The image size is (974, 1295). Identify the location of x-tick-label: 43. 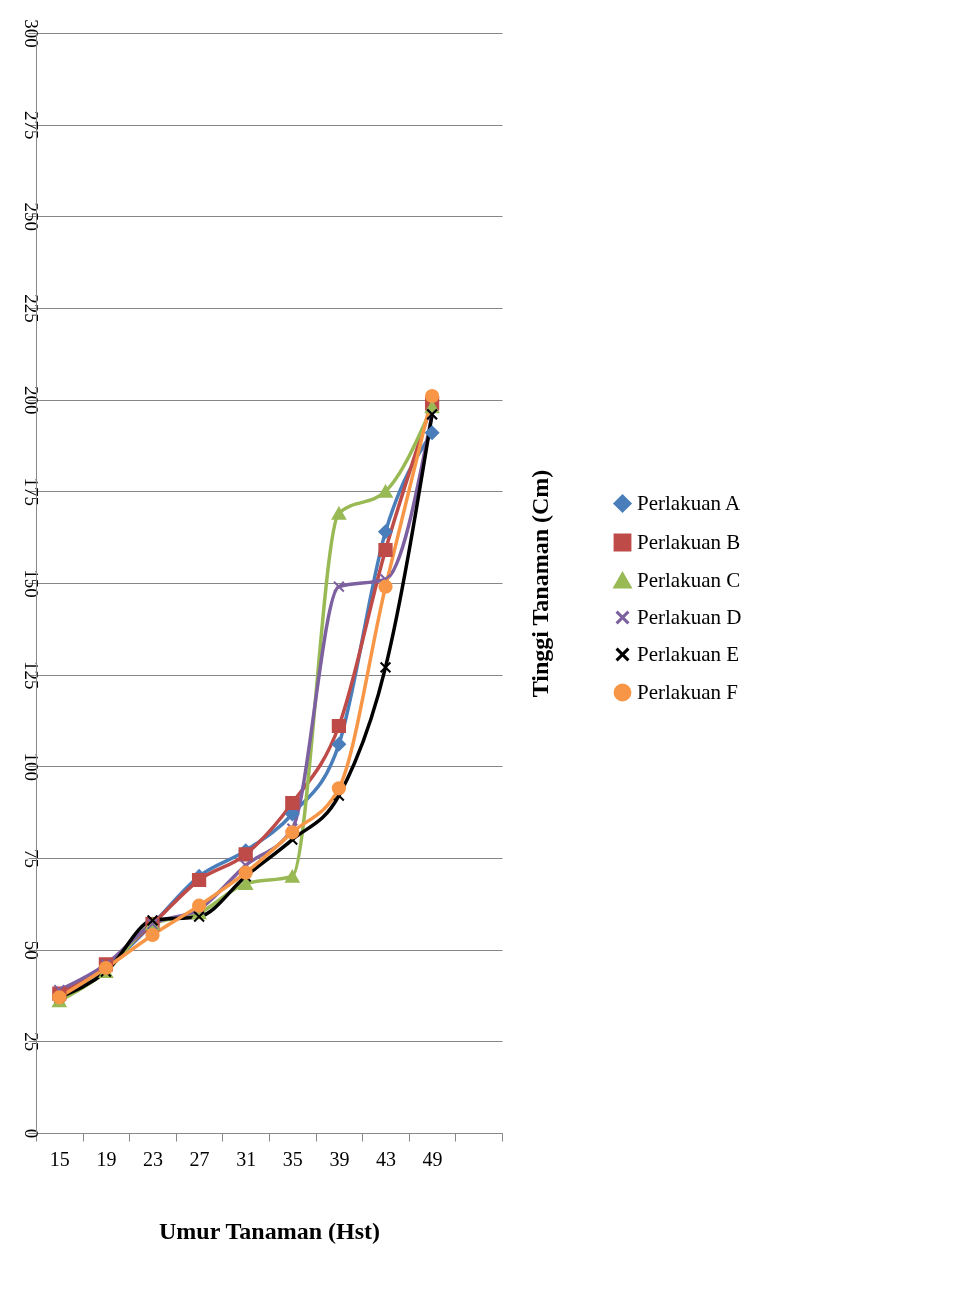
(386, 1158).